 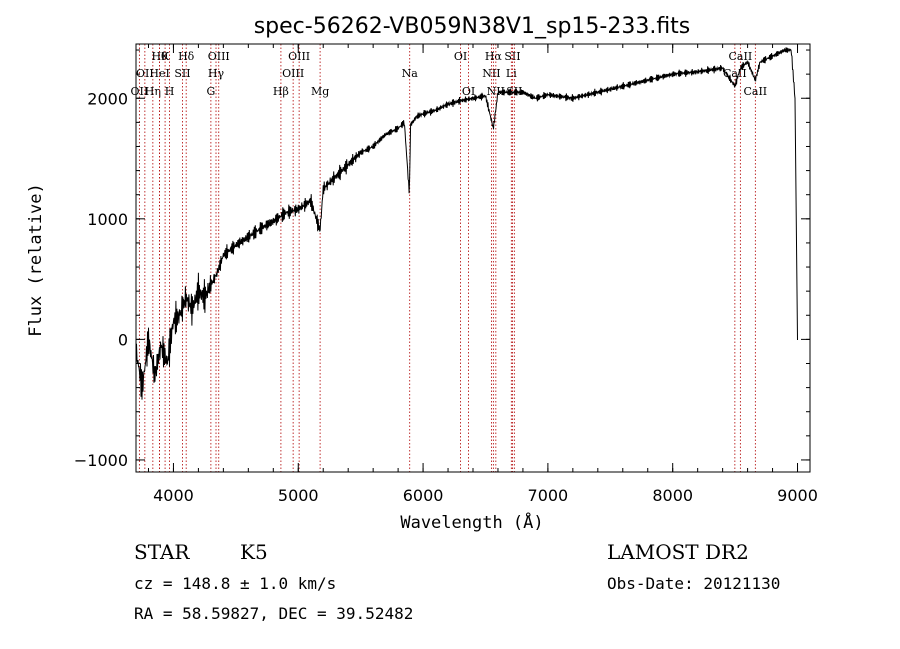 What do you see at coordinates (162, 552) in the screenshot?
I see `object-class: STAR` at bounding box center [162, 552].